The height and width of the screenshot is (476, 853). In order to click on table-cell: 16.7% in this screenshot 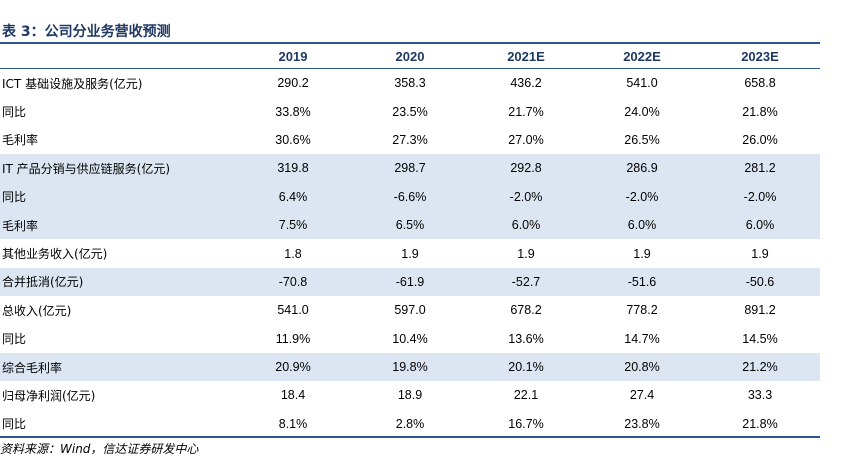, I will do `click(526, 423)`.